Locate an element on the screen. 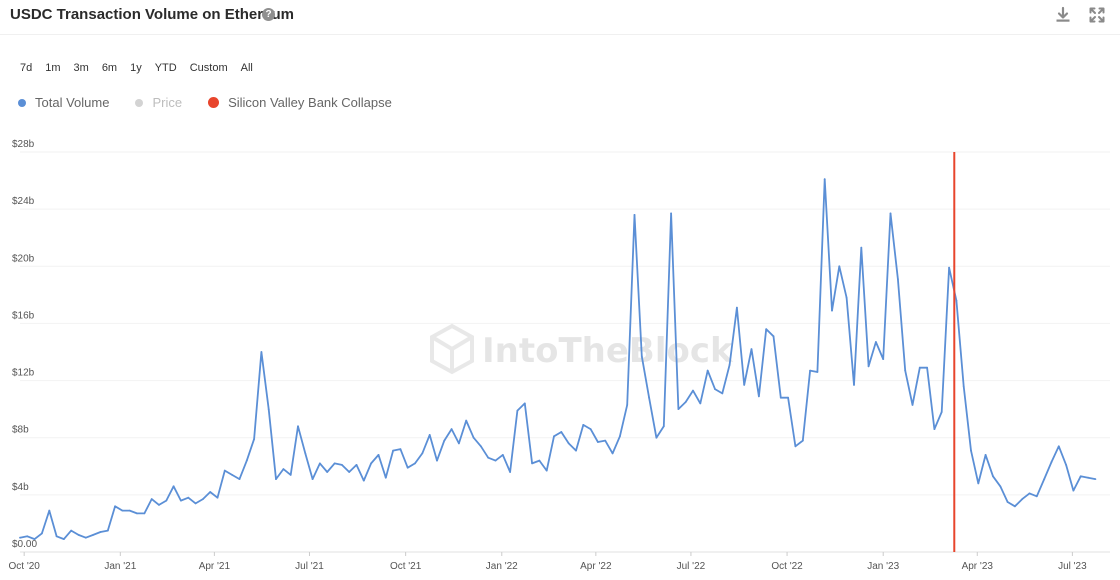  chart-header: USDC Transaction Volume on Ethereum ? is located at coordinates (560, 17).